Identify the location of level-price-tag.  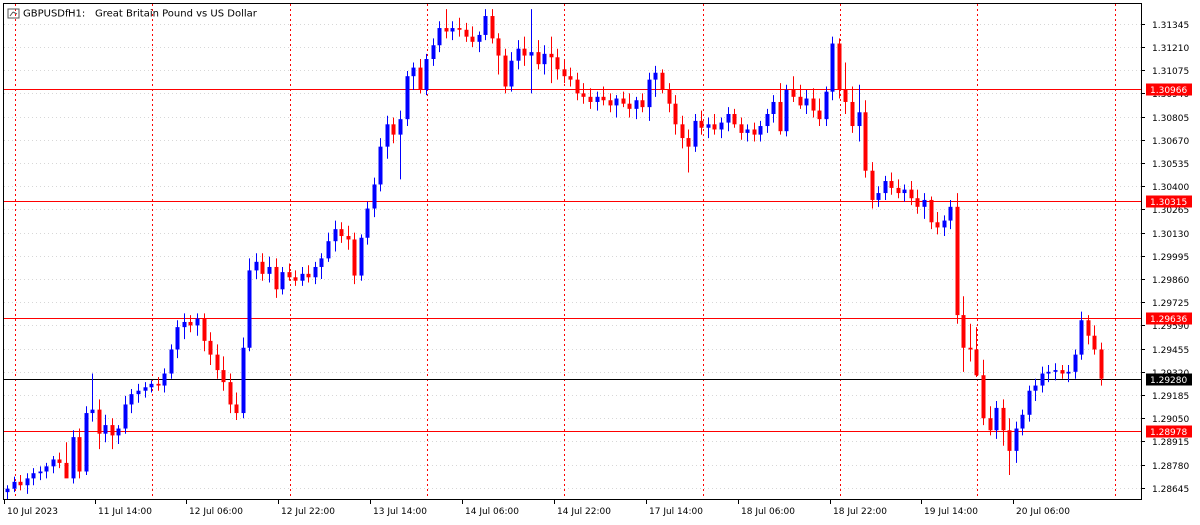
(1169, 318).